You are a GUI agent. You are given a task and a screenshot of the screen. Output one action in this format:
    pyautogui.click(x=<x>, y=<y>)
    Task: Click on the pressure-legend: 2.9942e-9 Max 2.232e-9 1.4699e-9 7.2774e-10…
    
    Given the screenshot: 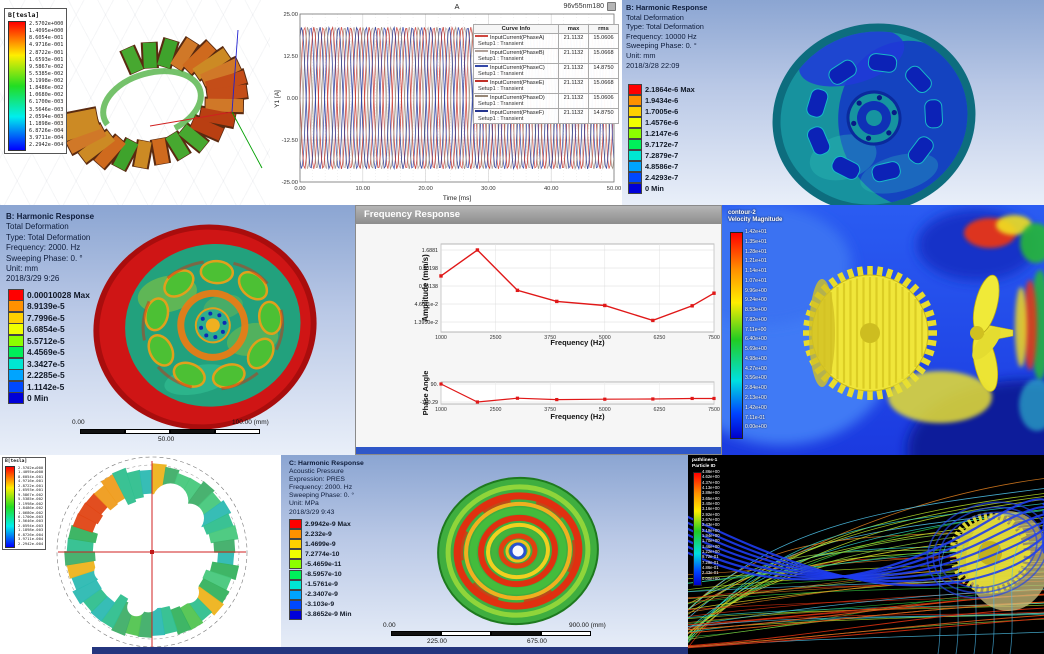 What is the action you would take?
    pyautogui.click(x=320, y=569)
    